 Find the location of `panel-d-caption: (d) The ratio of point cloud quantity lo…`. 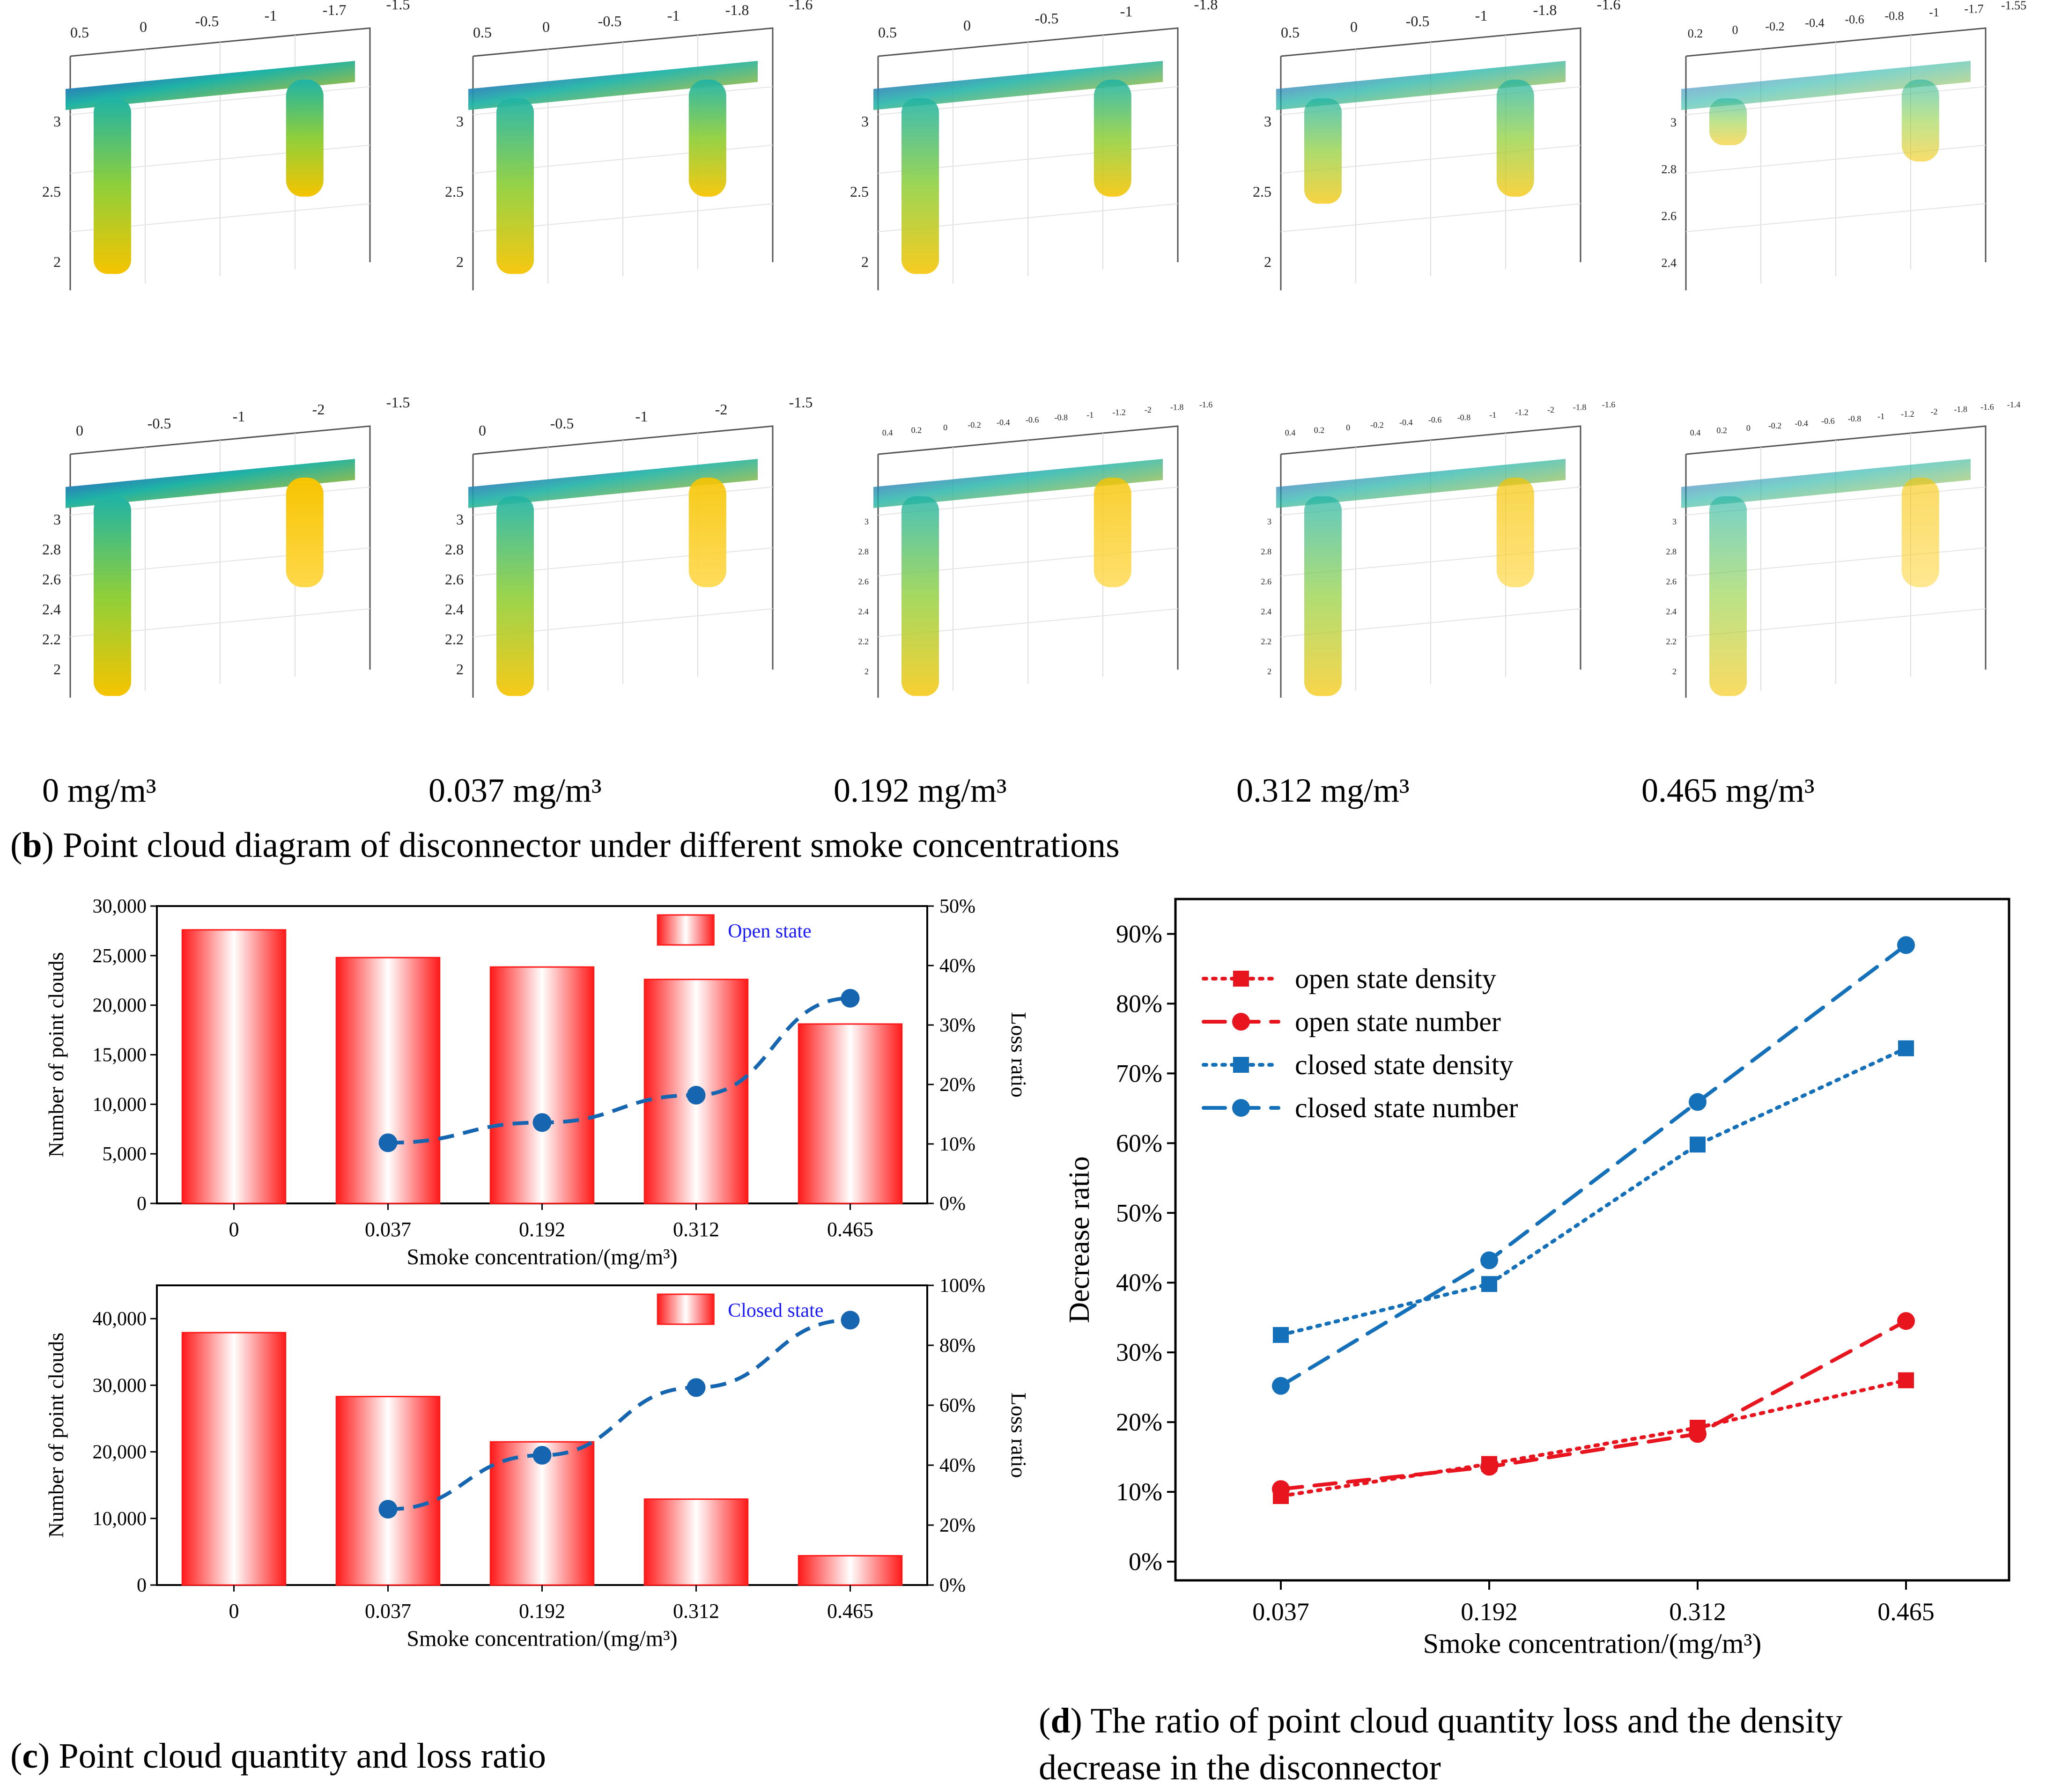

panel-d-caption: (d) The ratio of point cloud quantity lo… is located at coordinates (1441, 1744).